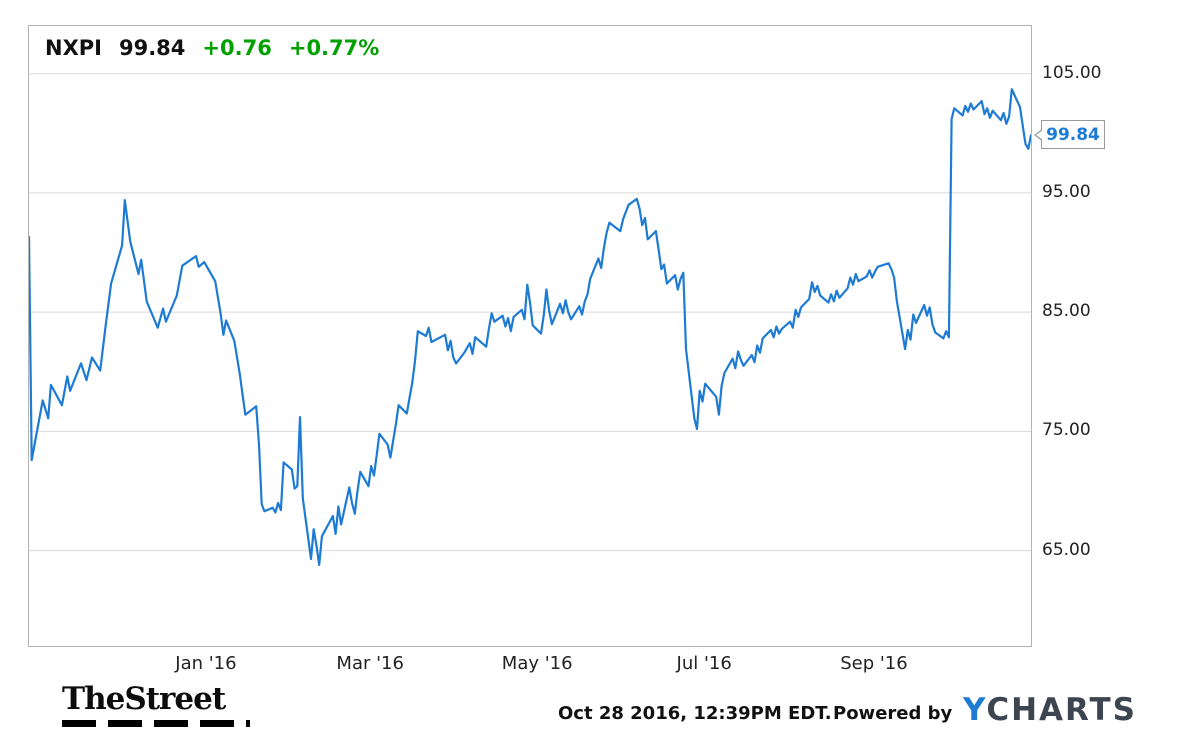 The width and height of the screenshot is (1200, 747). I want to click on thestreet-wordmark: TheStreet, so click(144, 699).